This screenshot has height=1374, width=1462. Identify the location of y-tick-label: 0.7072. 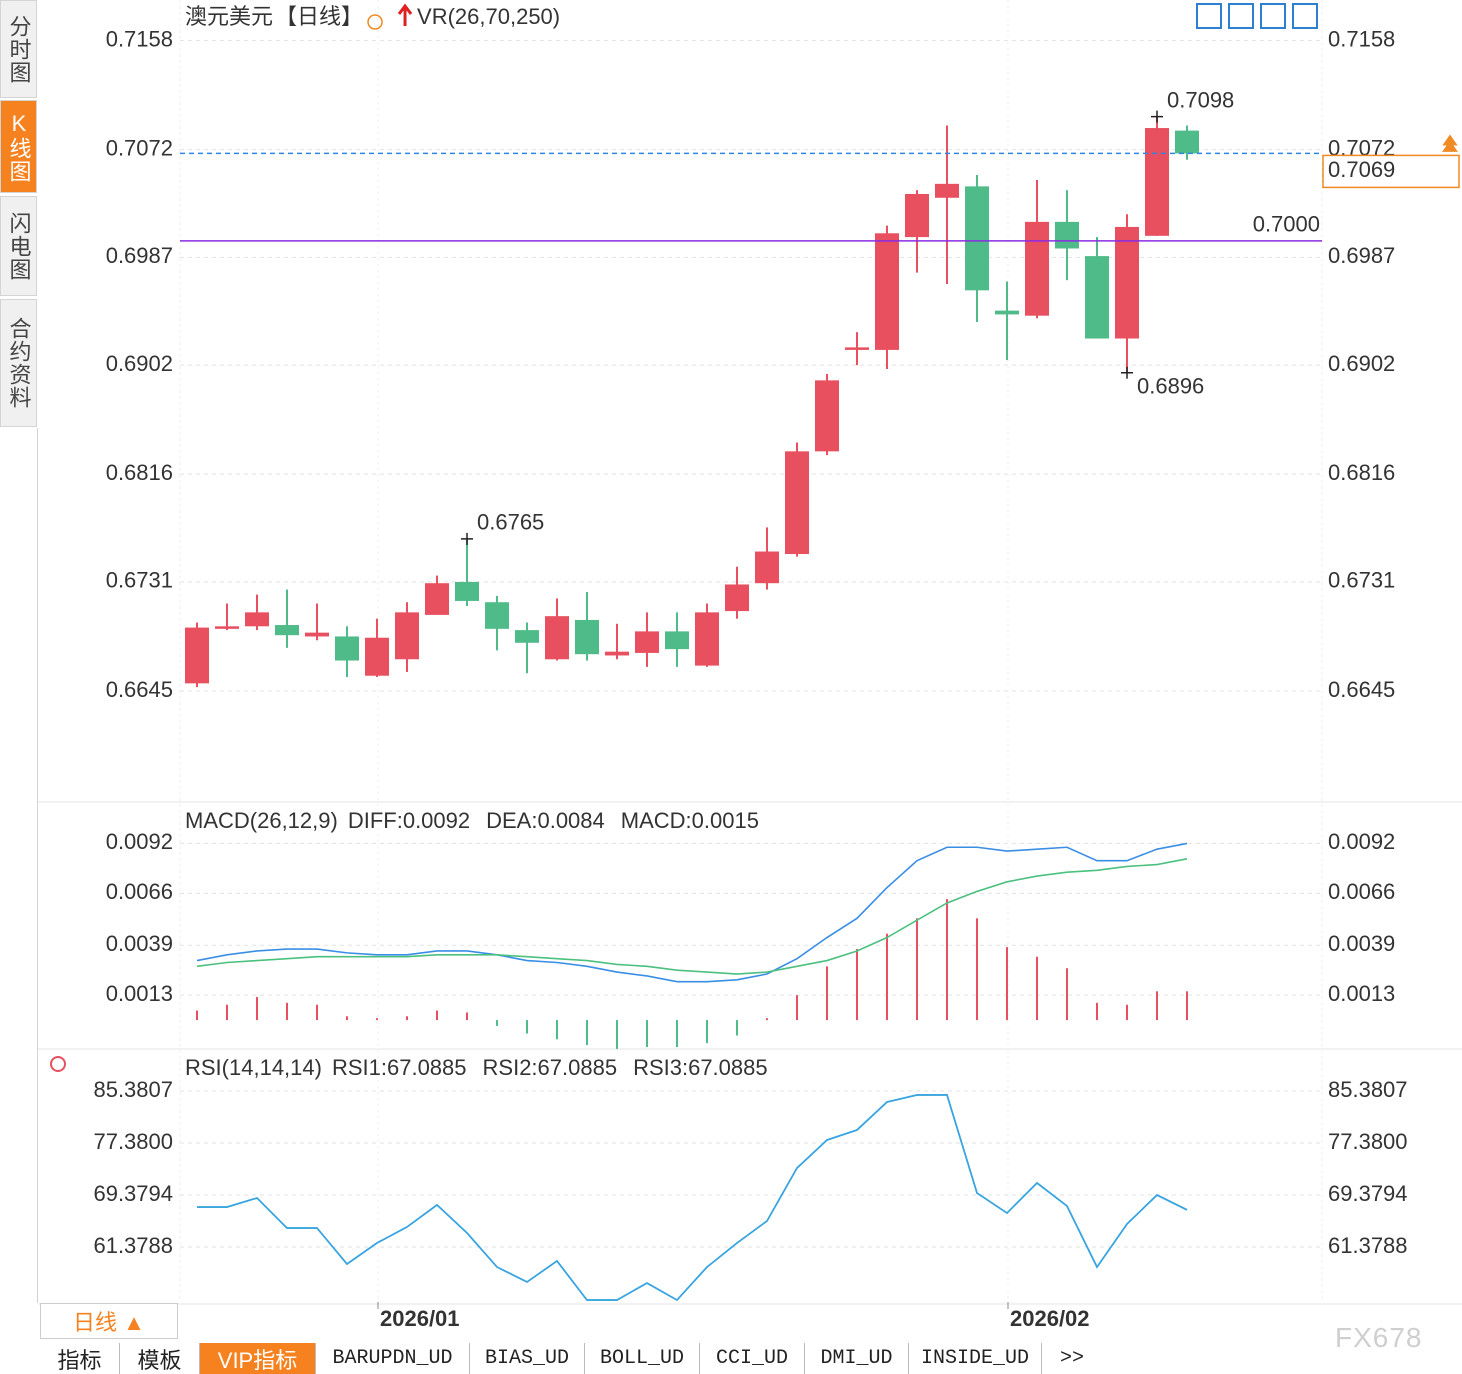
(139, 147).